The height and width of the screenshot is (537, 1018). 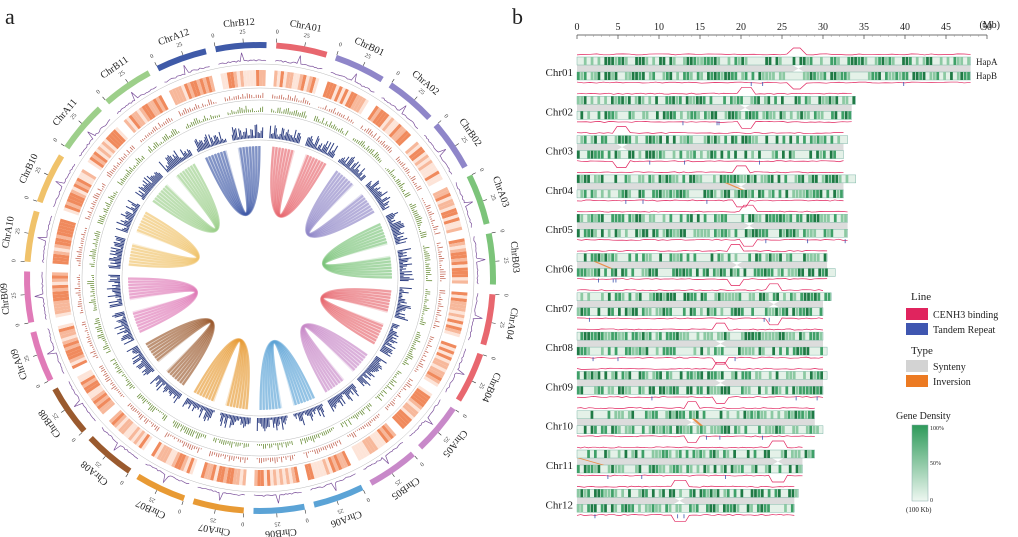 What do you see at coordinates (110, 455) in the screenshot?
I see `chromosome-band` at bounding box center [110, 455].